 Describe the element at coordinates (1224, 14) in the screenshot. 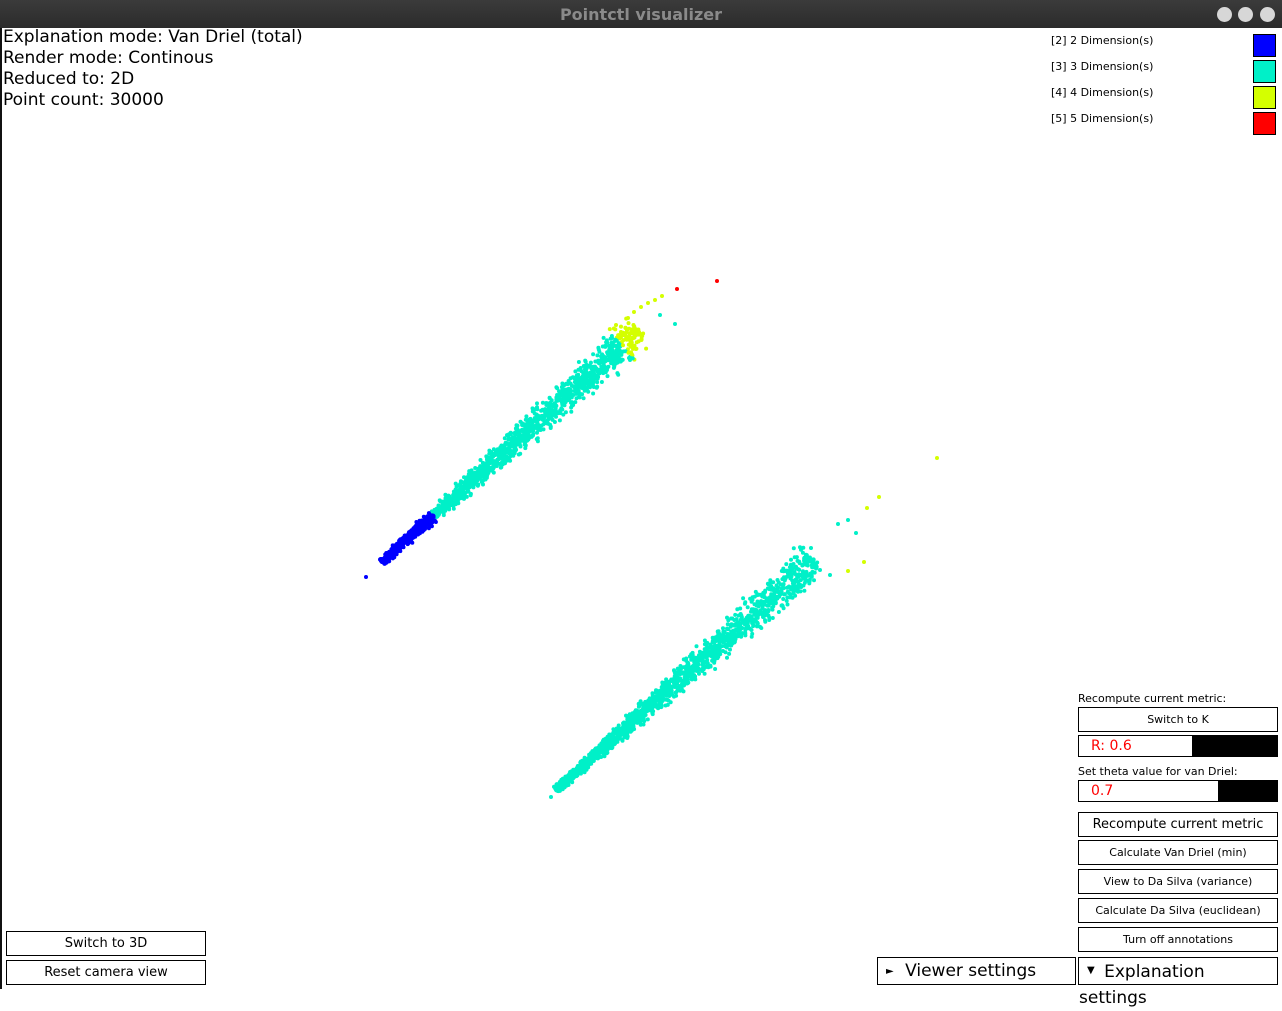

I see `minimize-button` at that location.